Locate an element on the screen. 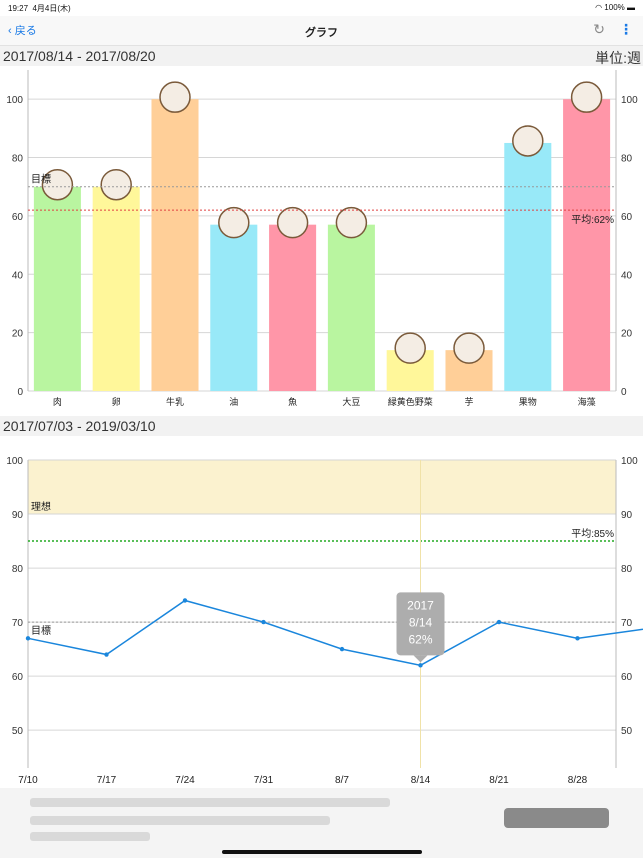 Image resolution: width=643 pixels, height=858 pixels. tooltip-year: 2017 is located at coordinates (420, 605).